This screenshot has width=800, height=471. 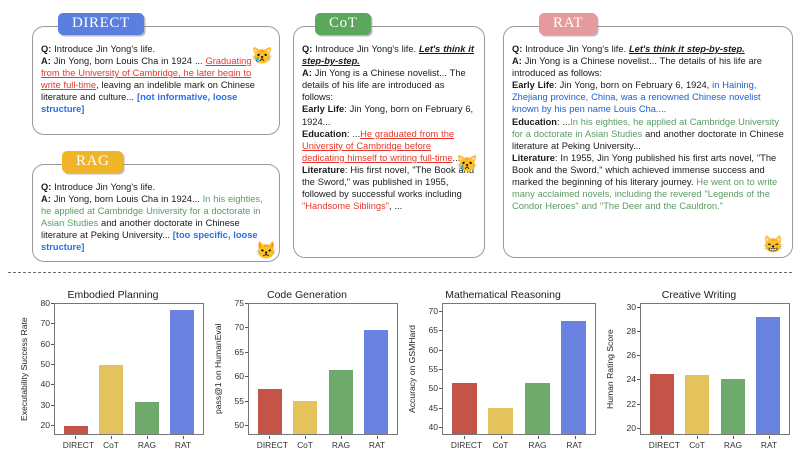 I want to click on method-tag-rag: RAG, so click(x=93, y=162).